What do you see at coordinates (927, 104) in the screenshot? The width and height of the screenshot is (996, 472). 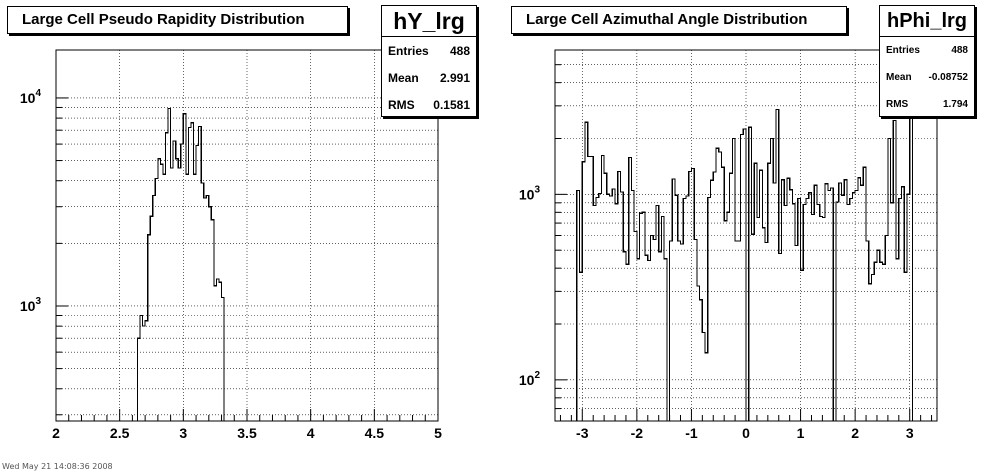 I see `right-stats-rms-row: RMS 1.794` at bounding box center [927, 104].